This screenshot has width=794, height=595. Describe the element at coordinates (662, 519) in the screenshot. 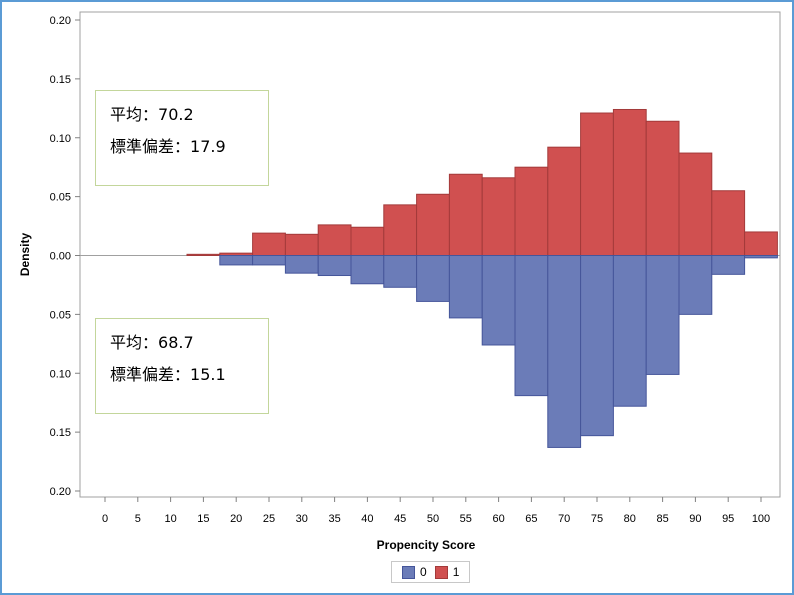

I see `x-tick-label-17: 85` at that location.